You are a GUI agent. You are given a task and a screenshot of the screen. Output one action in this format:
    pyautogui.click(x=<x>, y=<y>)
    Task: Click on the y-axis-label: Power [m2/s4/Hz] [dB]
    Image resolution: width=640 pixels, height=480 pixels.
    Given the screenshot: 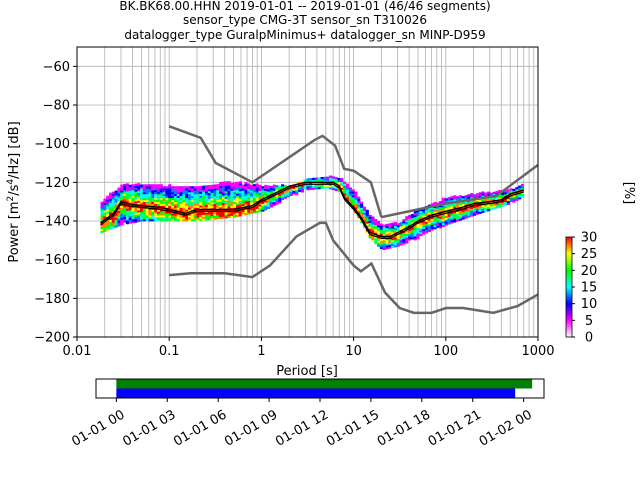 What is the action you would take?
    pyautogui.click(x=14, y=191)
    